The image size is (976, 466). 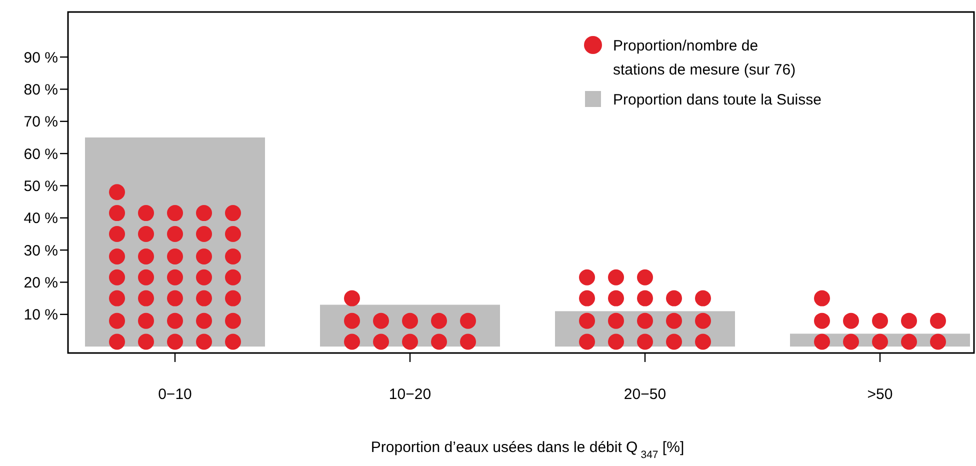 What do you see at coordinates (717, 99) in the screenshot?
I see `legend-label: Proportion dans toute la Suisse` at bounding box center [717, 99].